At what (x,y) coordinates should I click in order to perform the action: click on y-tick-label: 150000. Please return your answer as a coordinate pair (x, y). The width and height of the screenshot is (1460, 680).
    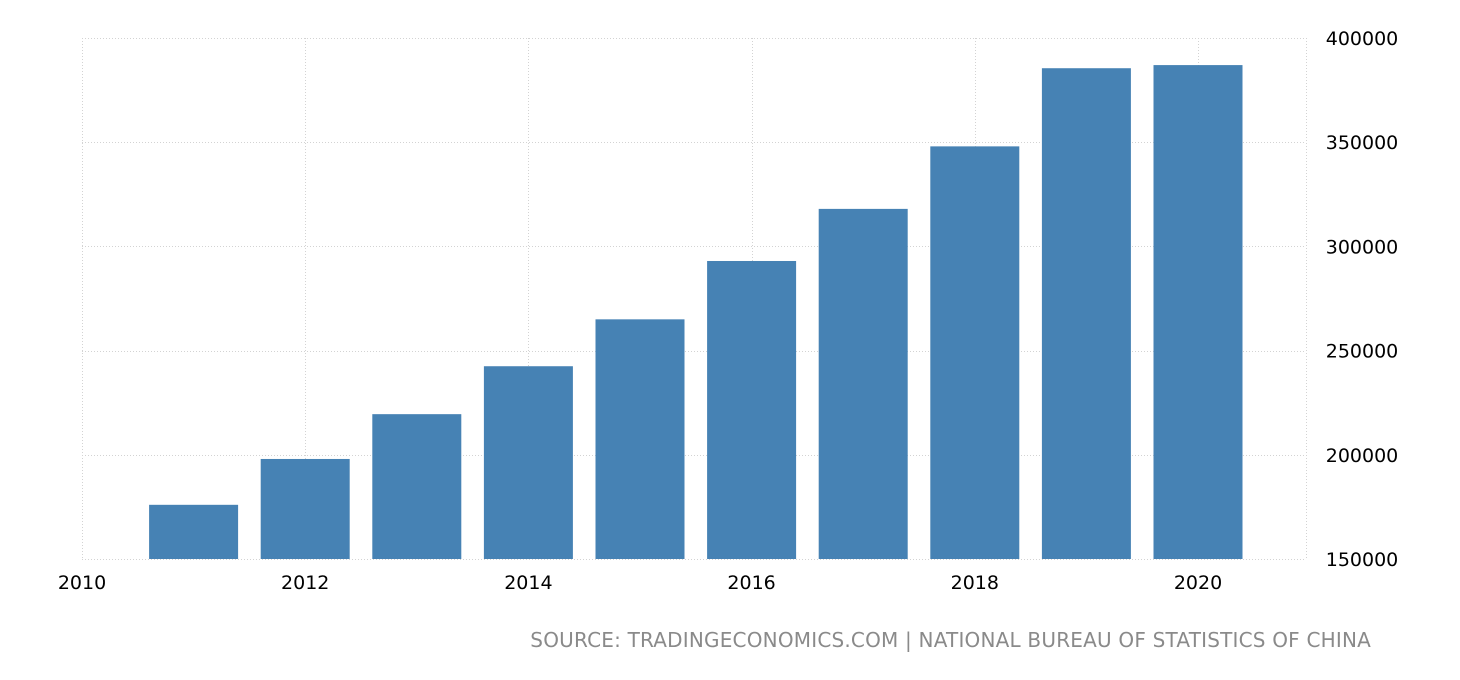
    Looking at the image, I should click on (1362, 560).